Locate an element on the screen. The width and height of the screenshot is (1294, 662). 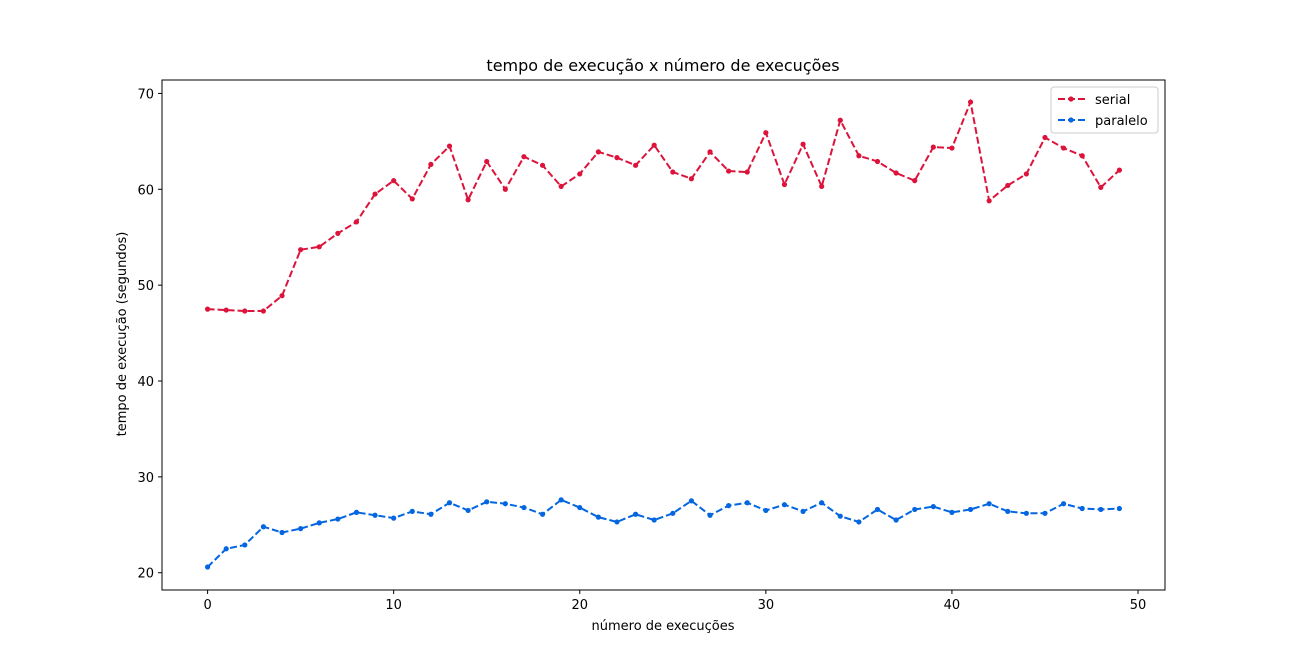
x-tick-label: 30 is located at coordinates (766, 605).